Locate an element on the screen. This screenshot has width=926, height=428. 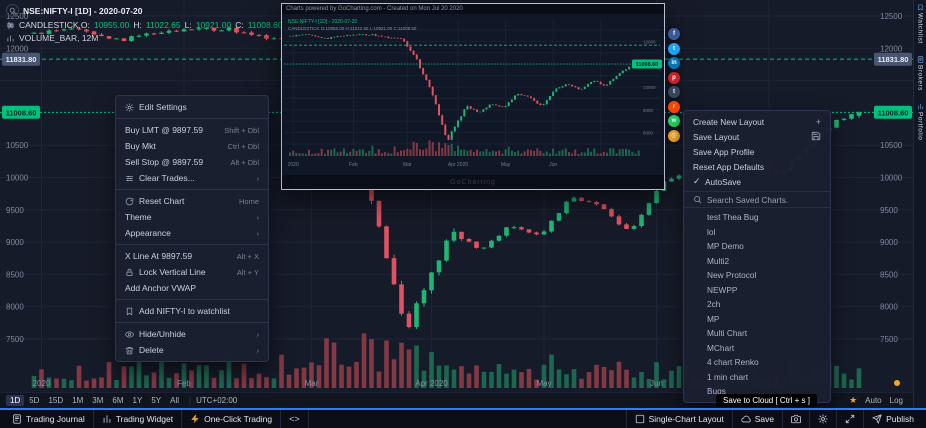
context-menu-item-buy-lmt-9897-59: Buy LMT @ 9897.59 Shift + Dbl is located at coordinates (192, 130).